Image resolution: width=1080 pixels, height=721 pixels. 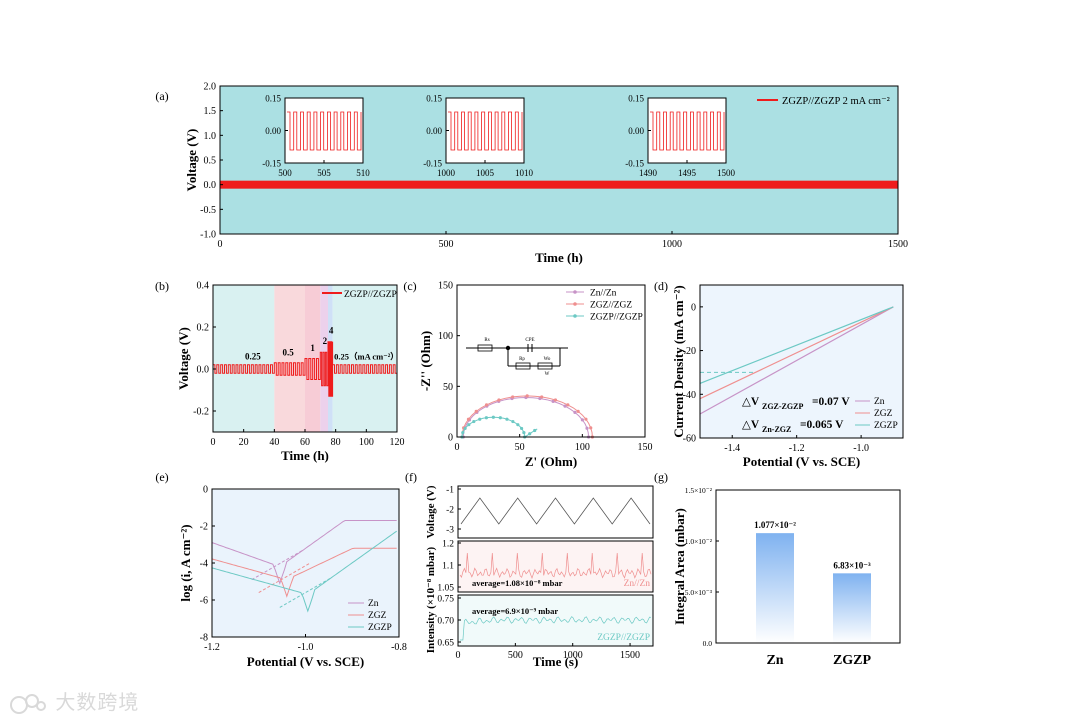 I want to click on panel-c-circuit-rs, so click(x=485, y=348).